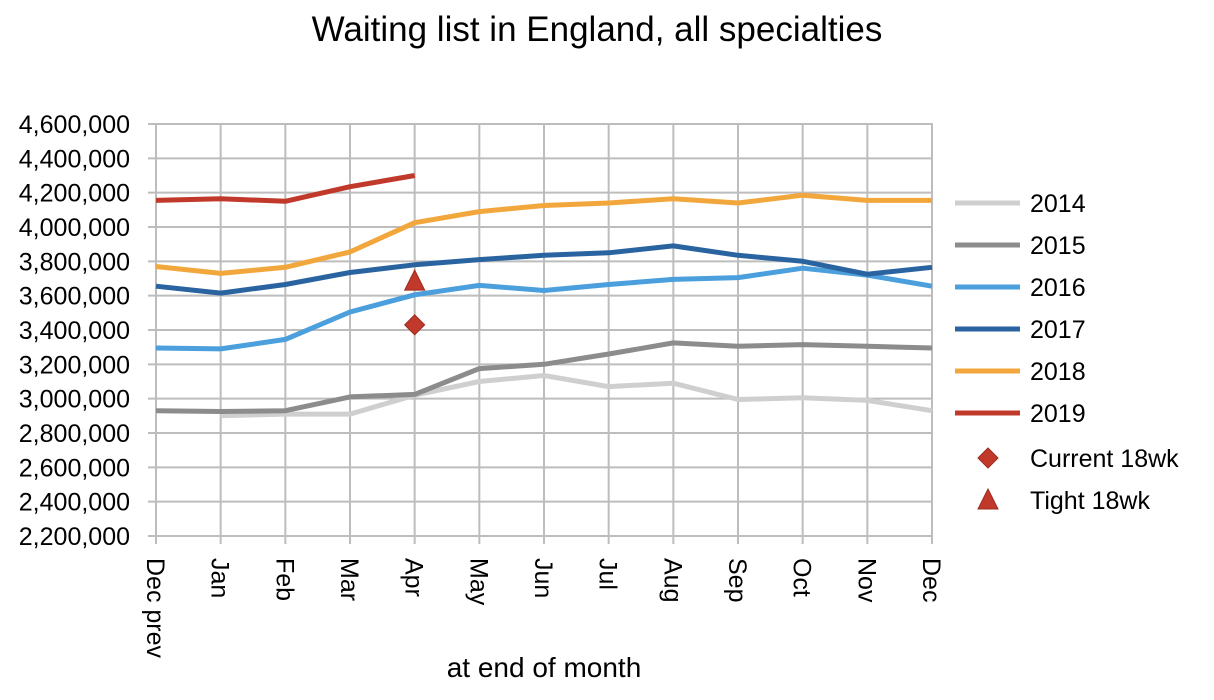 This screenshot has height=700, width=1214. Describe the element at coordinates (1058, 414) in the screenshot. I see `legend-label: 2019` at that location.